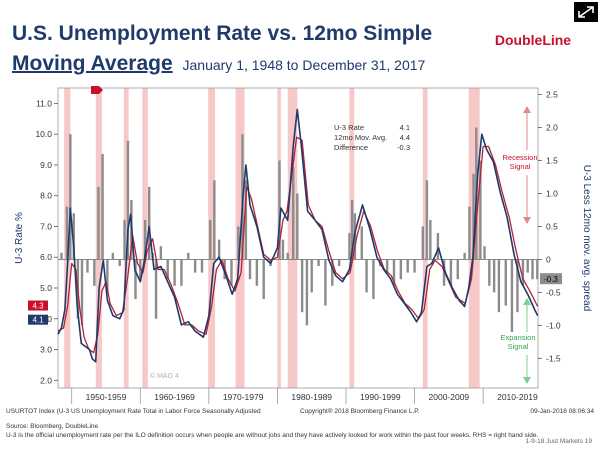 The height and width of the screenshot is (451, 600). What do you see at coordinates (92, 63) in the screenshot?
I see `chart-title-underlined: Moving Average` at bounding box center [92, 63].